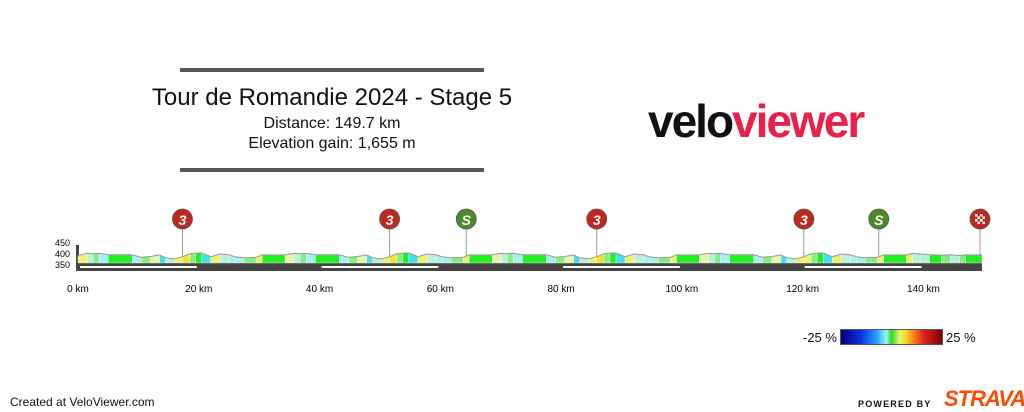 The width and height of the screenshot is (1024, 412). I want to click on x-tick-label: 120 km, so click(802, 289).